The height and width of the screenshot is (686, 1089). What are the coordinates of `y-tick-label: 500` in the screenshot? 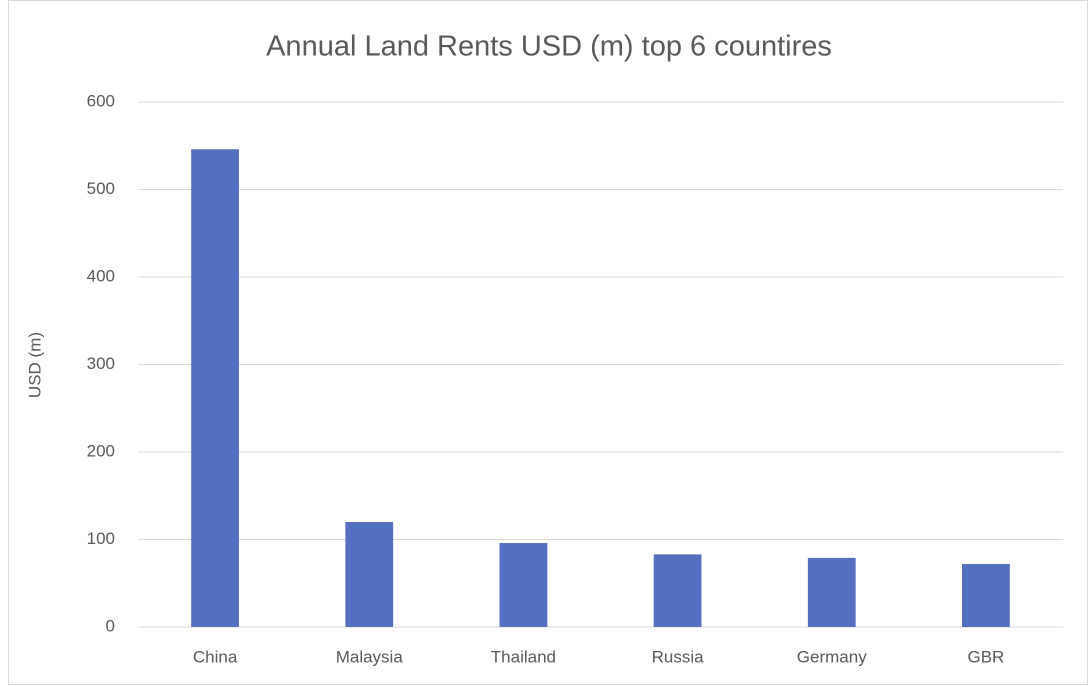 It's located at (101, 188).